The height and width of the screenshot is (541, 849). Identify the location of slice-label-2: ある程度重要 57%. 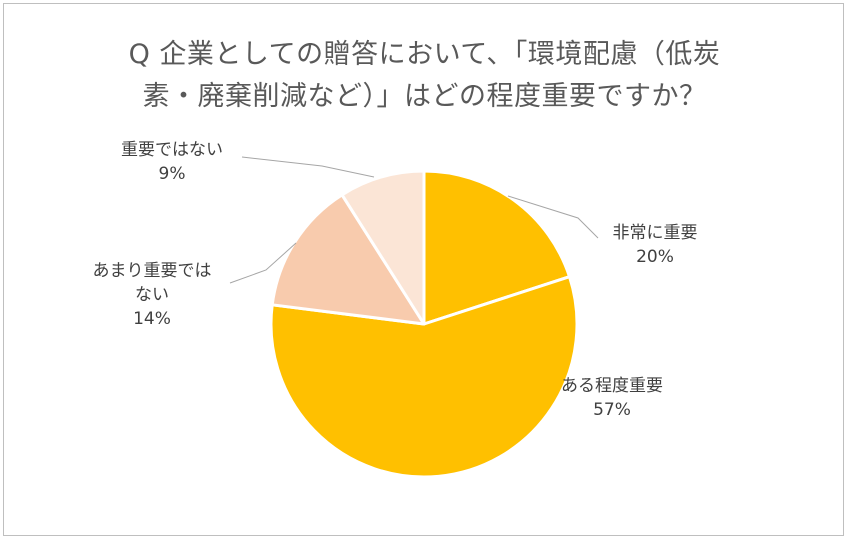
(612, 398).